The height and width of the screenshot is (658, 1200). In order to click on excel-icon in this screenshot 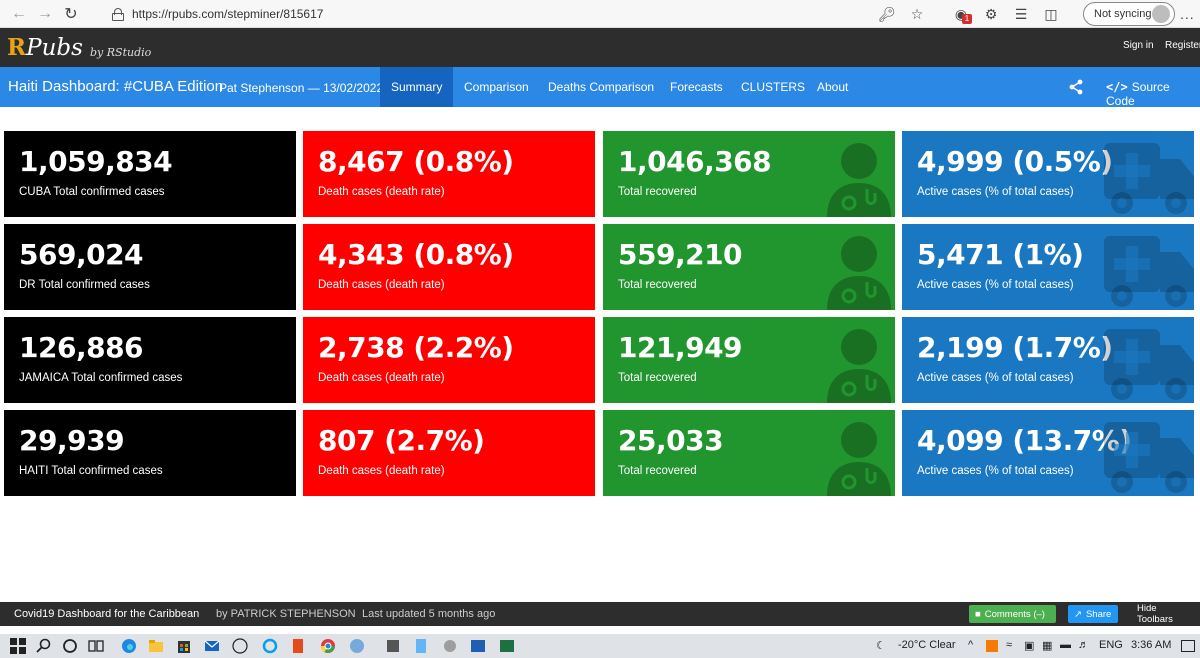, I will do `click(507, 646)`.